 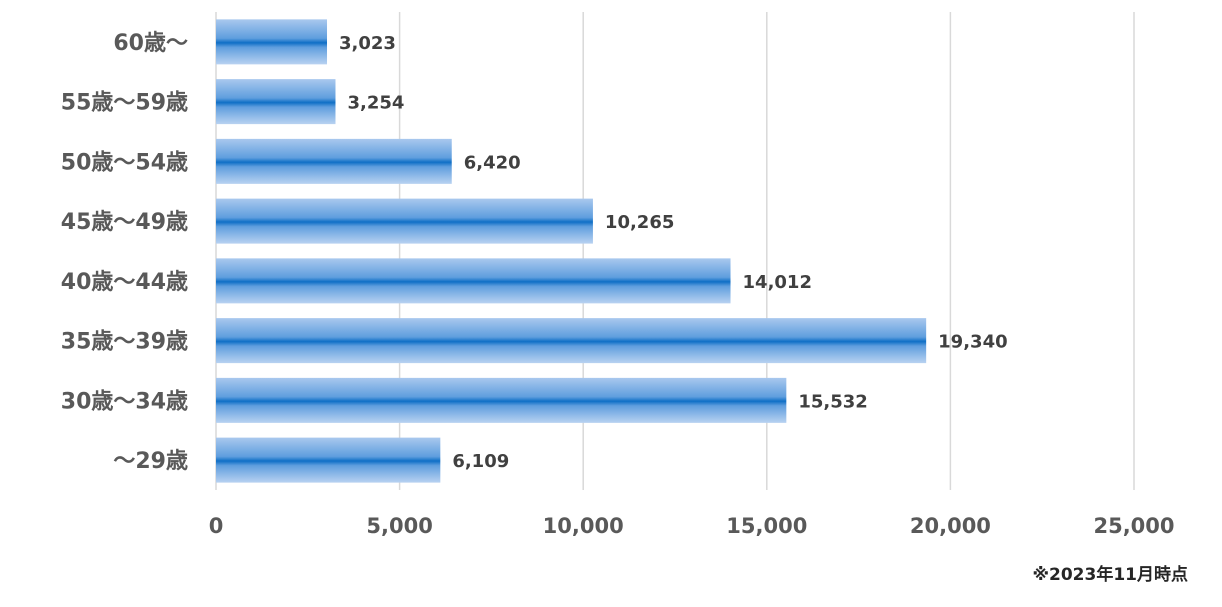 I want to click on value-label: 15,532, so click(x=832, y=401).